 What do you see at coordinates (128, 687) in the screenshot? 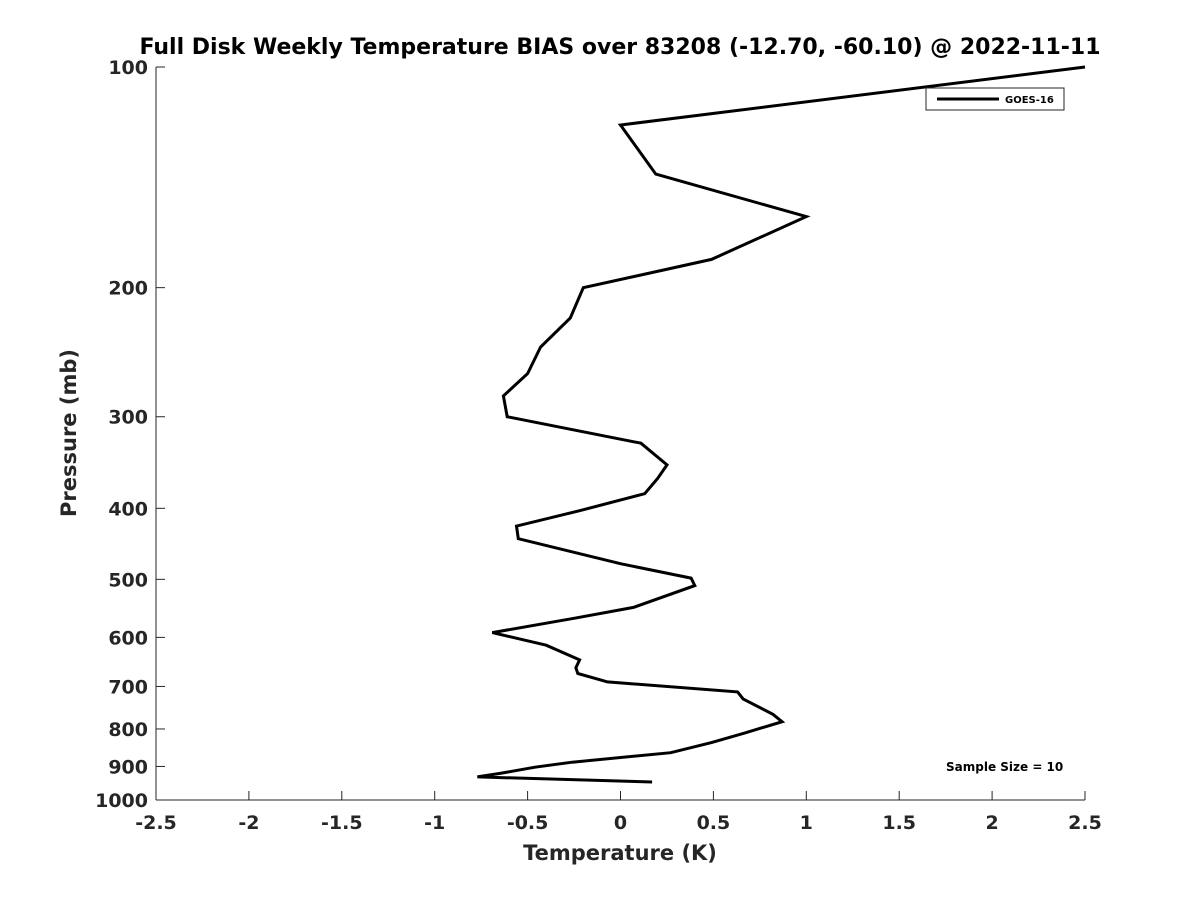
I see `y-tick-label: 700` at bounding box center [128, 687].